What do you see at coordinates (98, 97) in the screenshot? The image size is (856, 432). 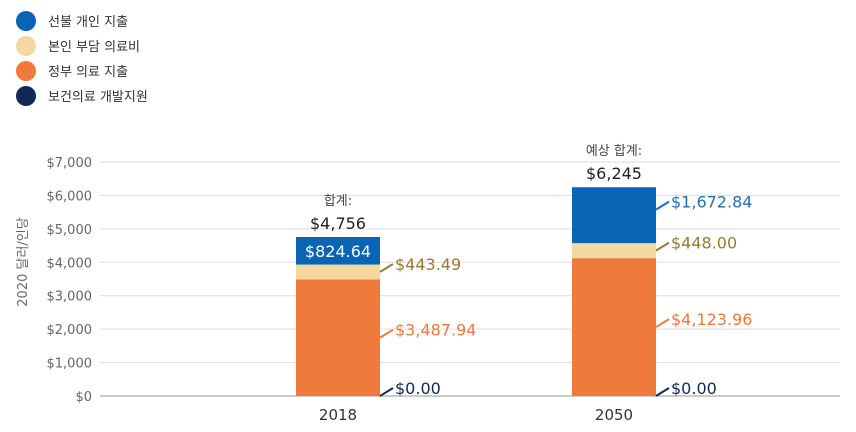 I see `legend-label-development-assistance: 보건의료 개발지원` at bounding box center [98, 97].